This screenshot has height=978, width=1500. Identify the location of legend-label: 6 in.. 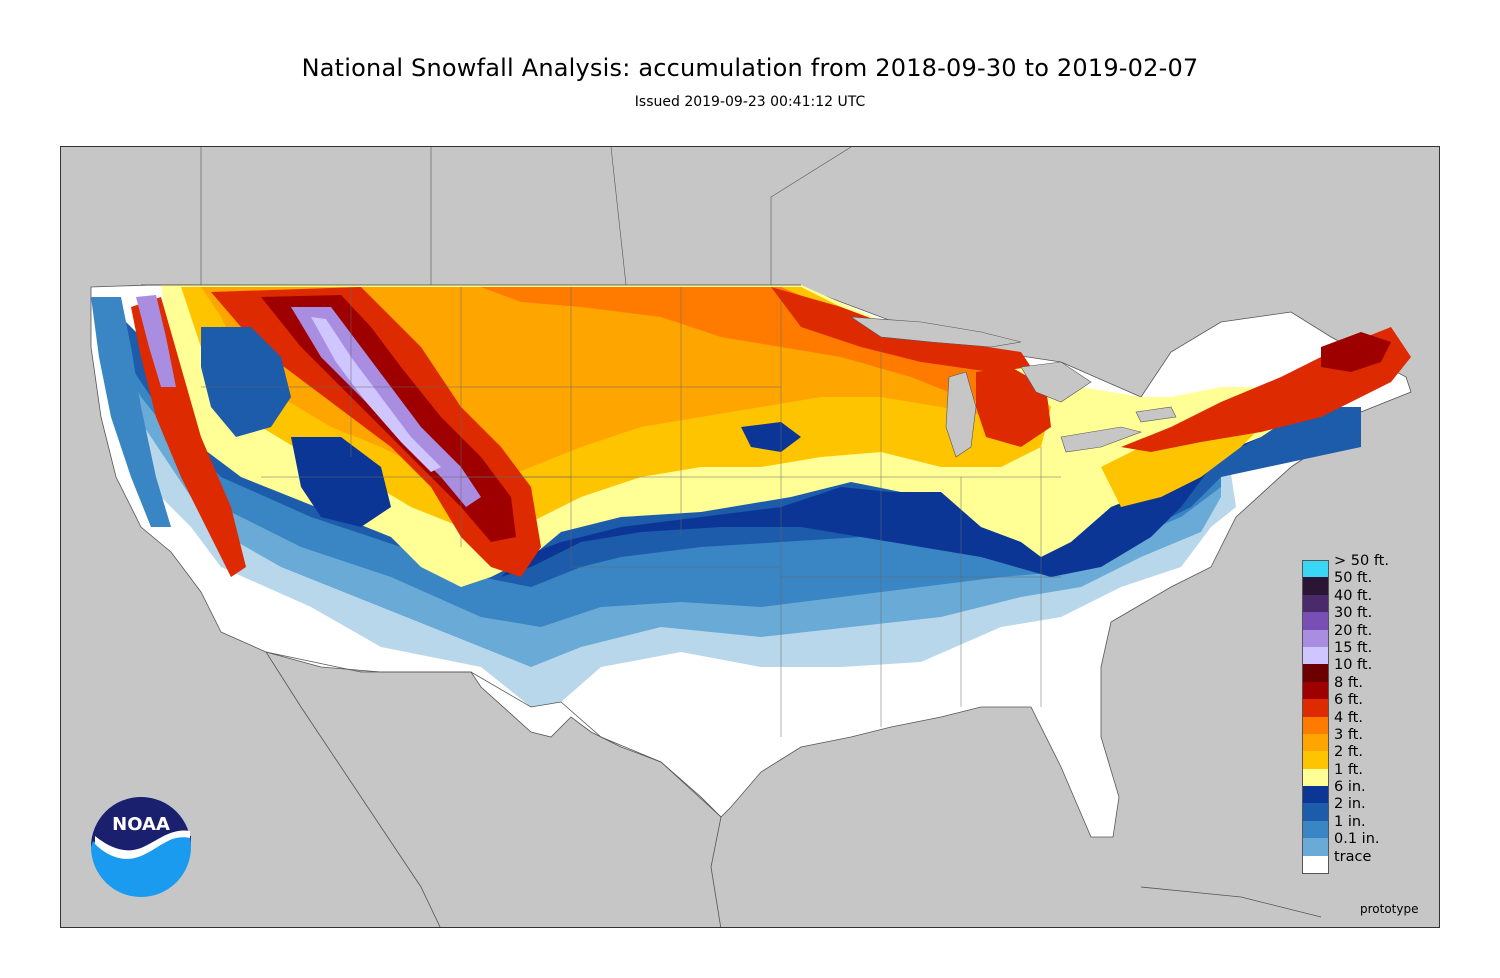
(1350, 787).